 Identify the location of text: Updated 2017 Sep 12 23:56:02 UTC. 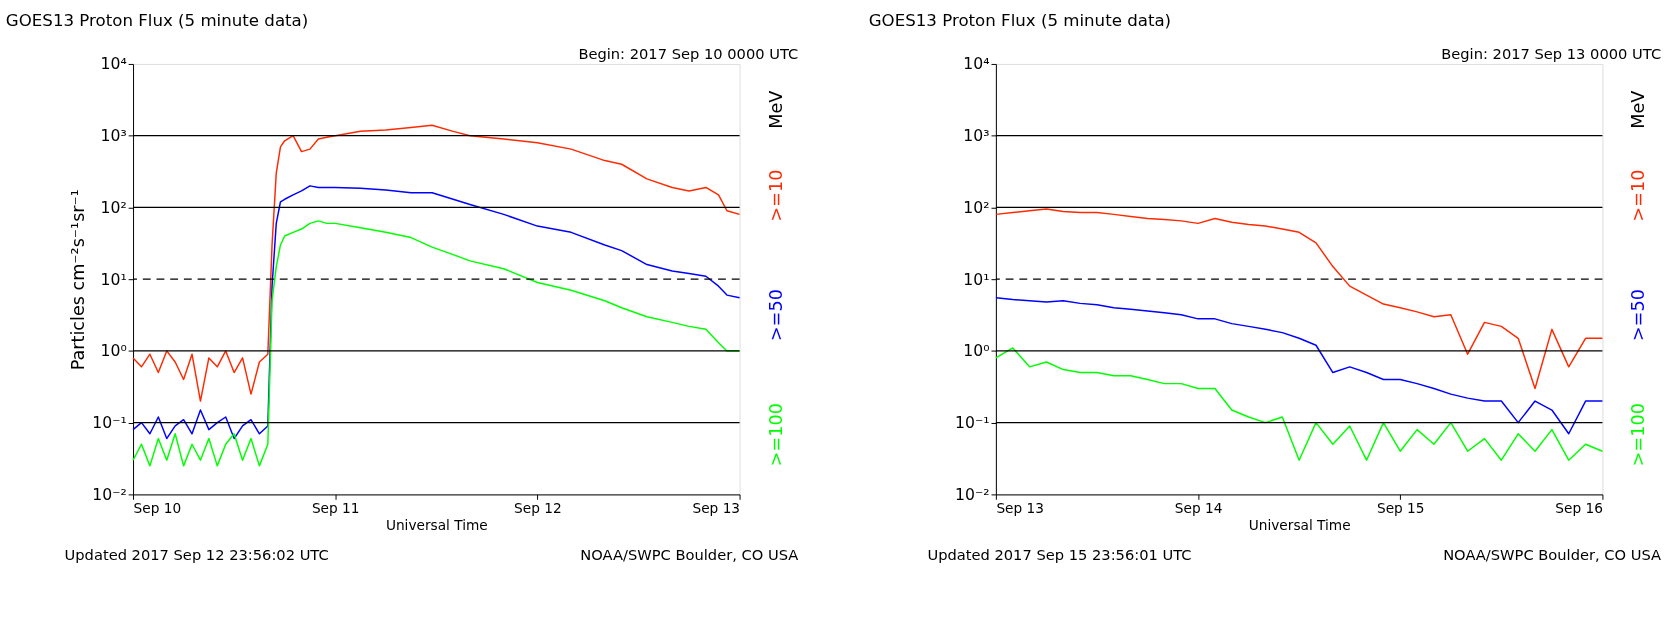
(196, 554).